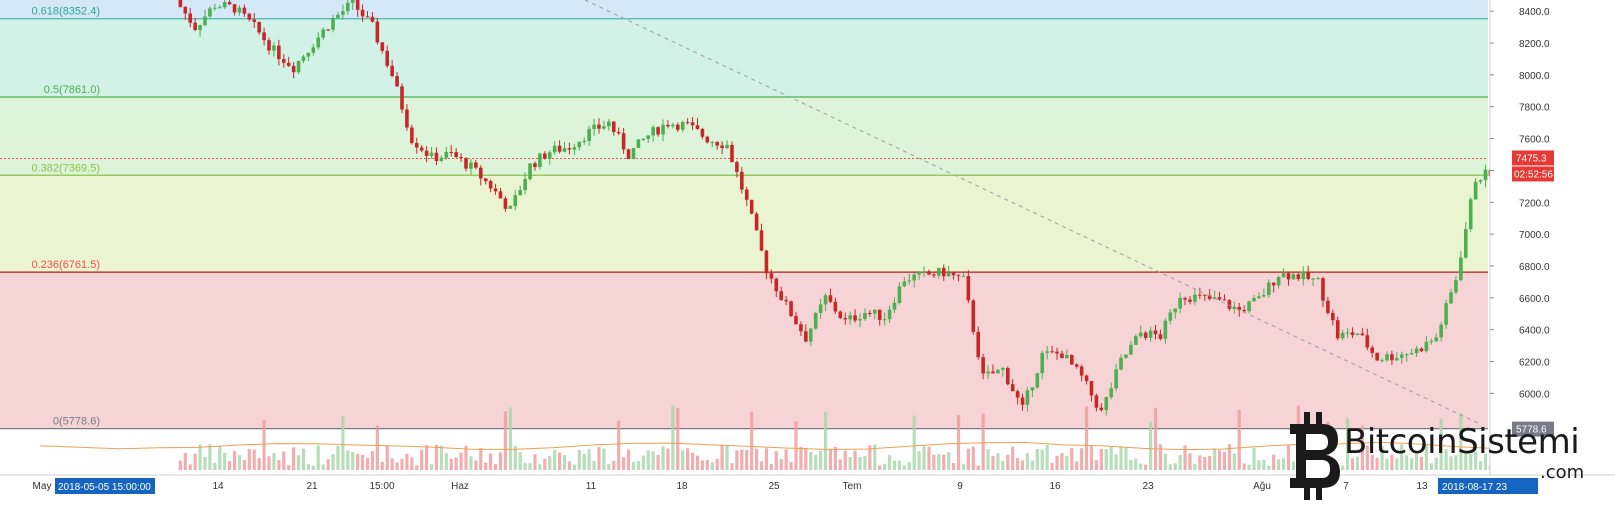 The image size is (1615, 515). Describe the element at coordinates (1533, 174) in the screenshot. I see `countdown-tag` at that location.